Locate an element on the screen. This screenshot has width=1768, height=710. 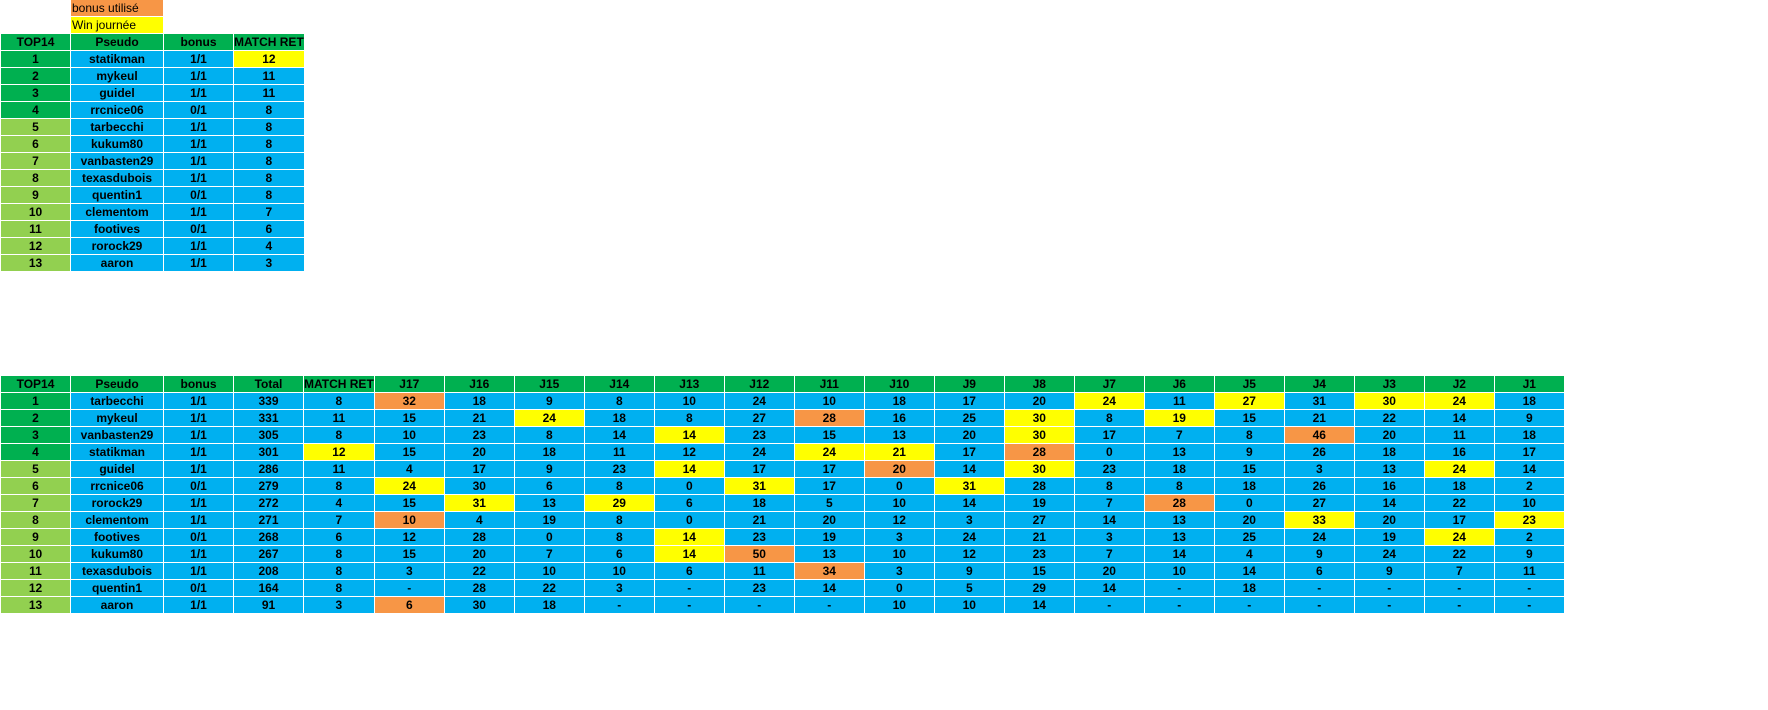
day-score-cell: 27 is located at coordinates (1249, 401).